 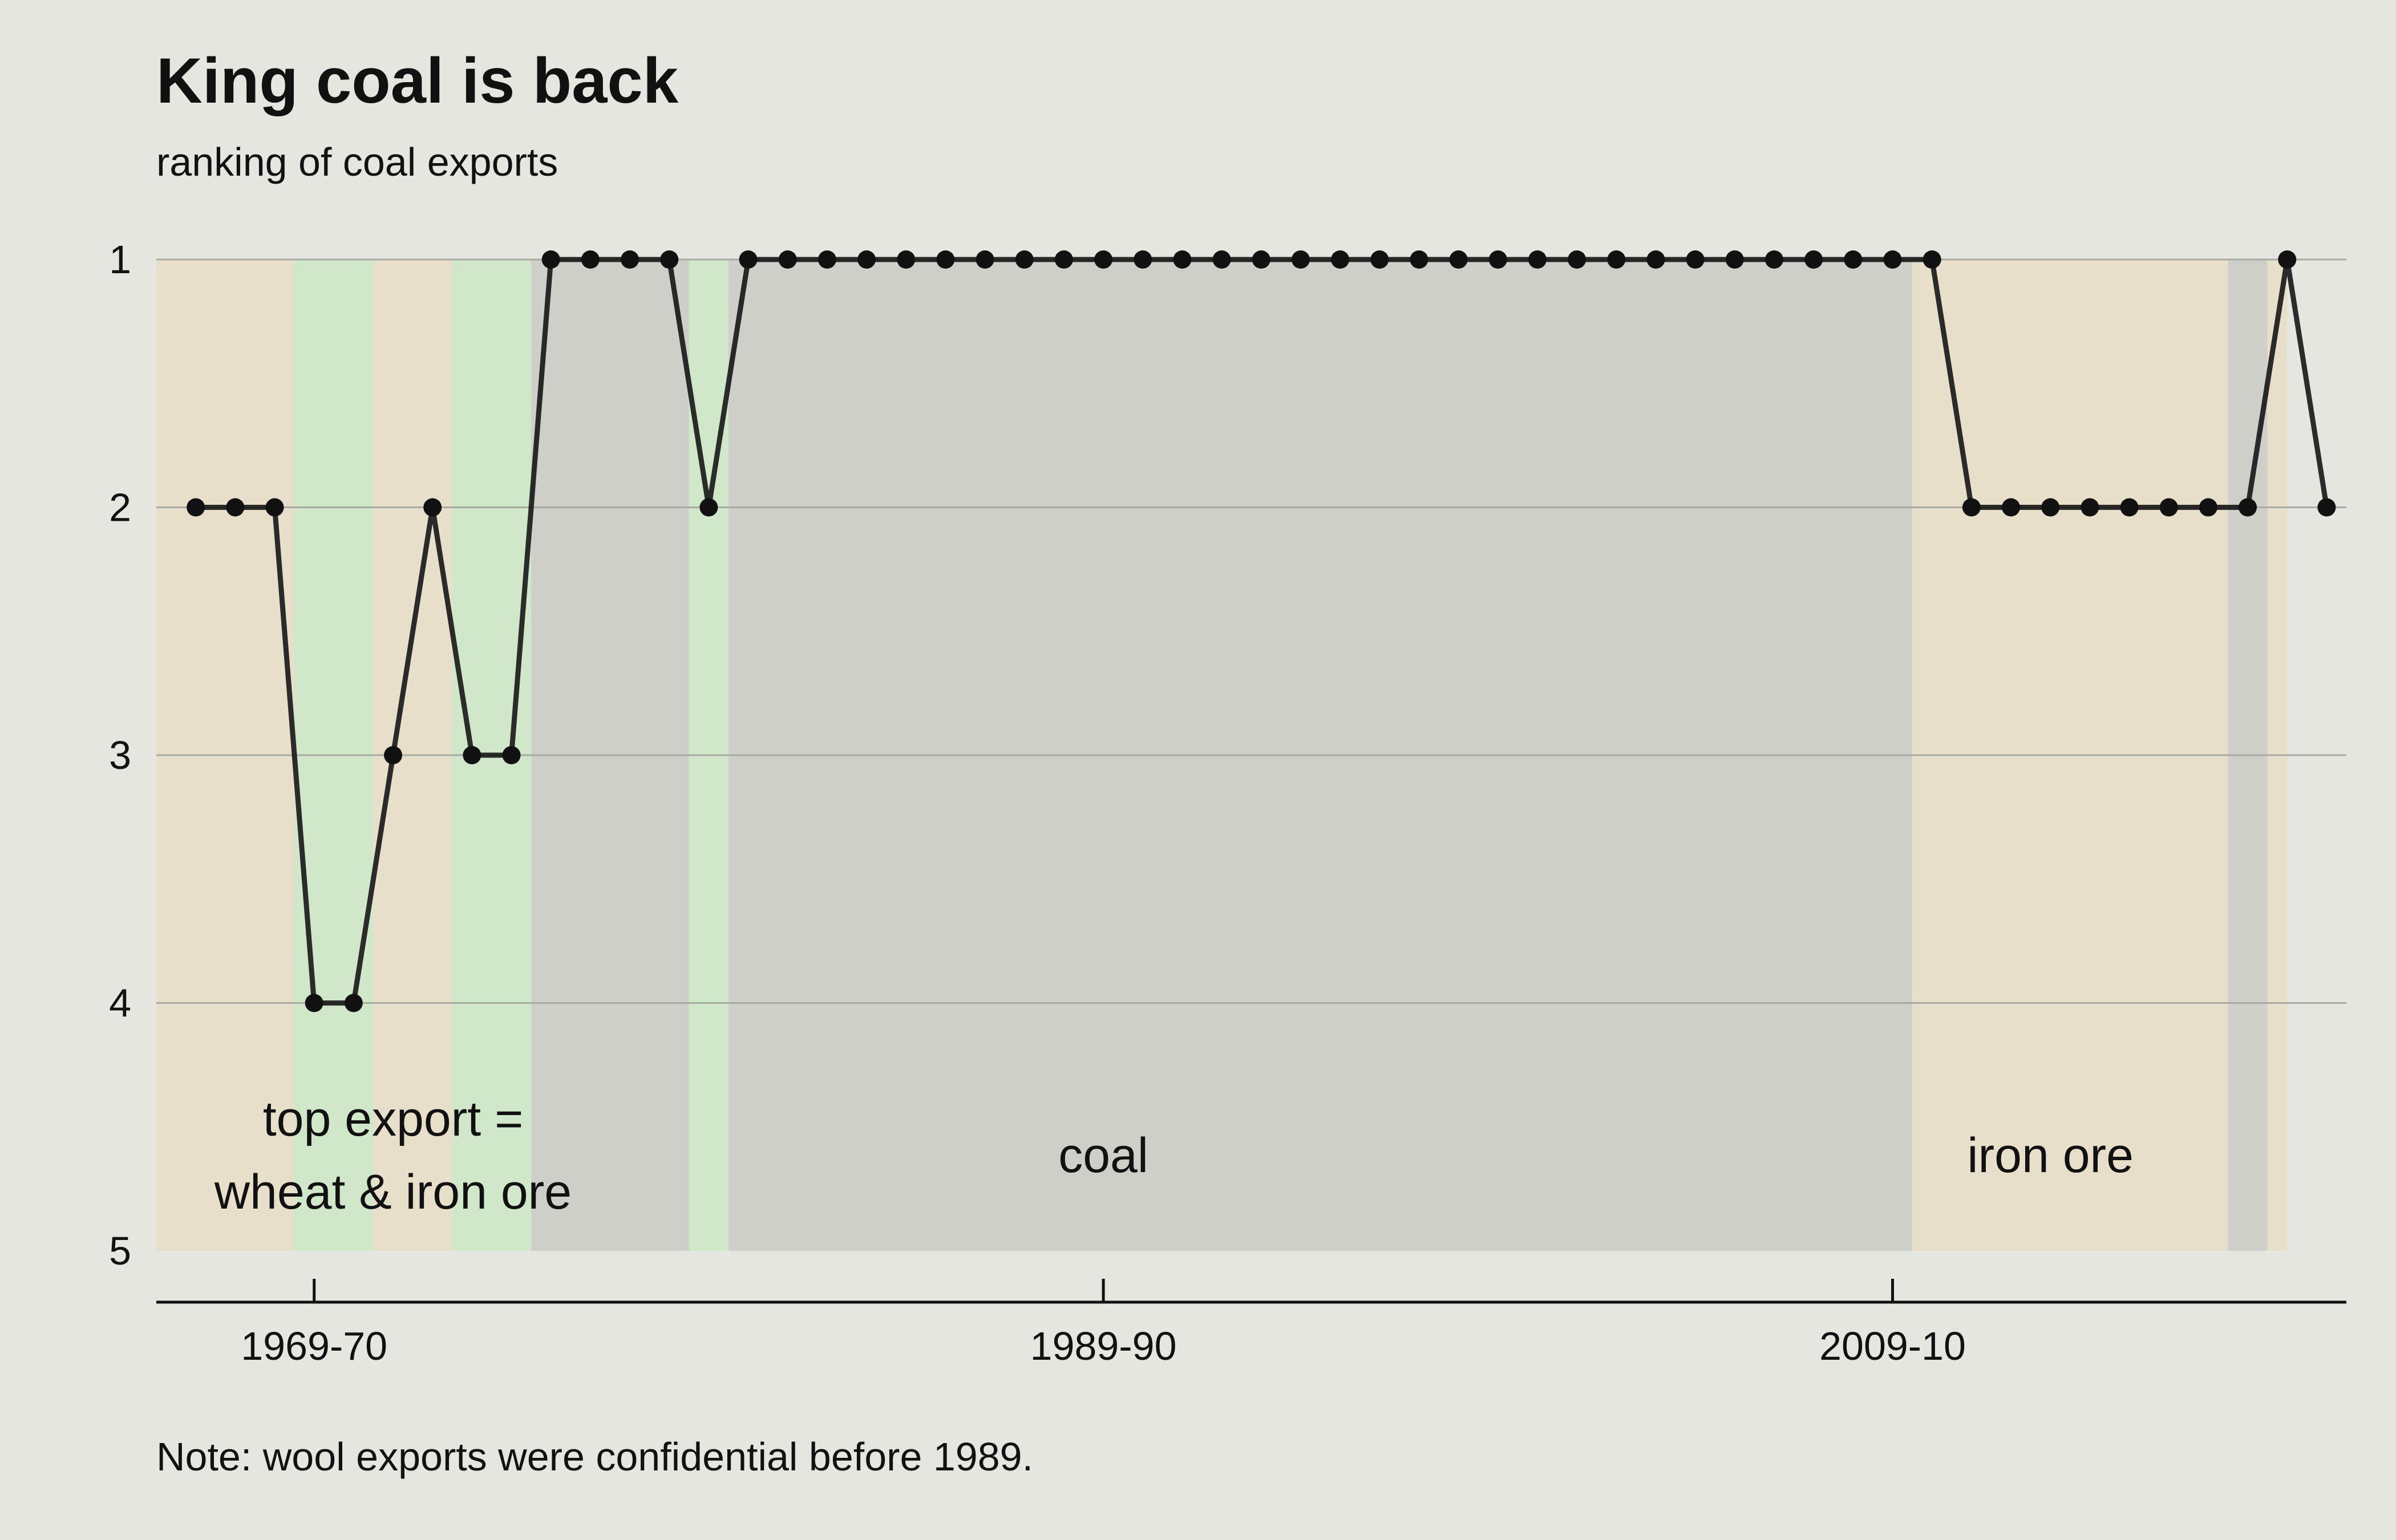 What do you see at coordinates (2050, 508) in the screenshot?
I see `data-point-2013` at bounding box center [2050, 508].